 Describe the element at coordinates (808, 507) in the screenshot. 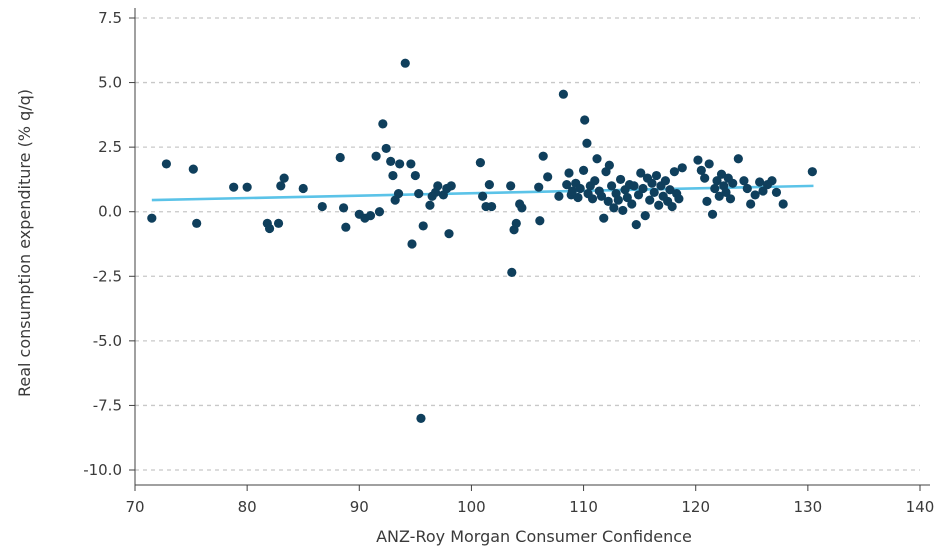

I see `x-tick-label: 130` at that location.